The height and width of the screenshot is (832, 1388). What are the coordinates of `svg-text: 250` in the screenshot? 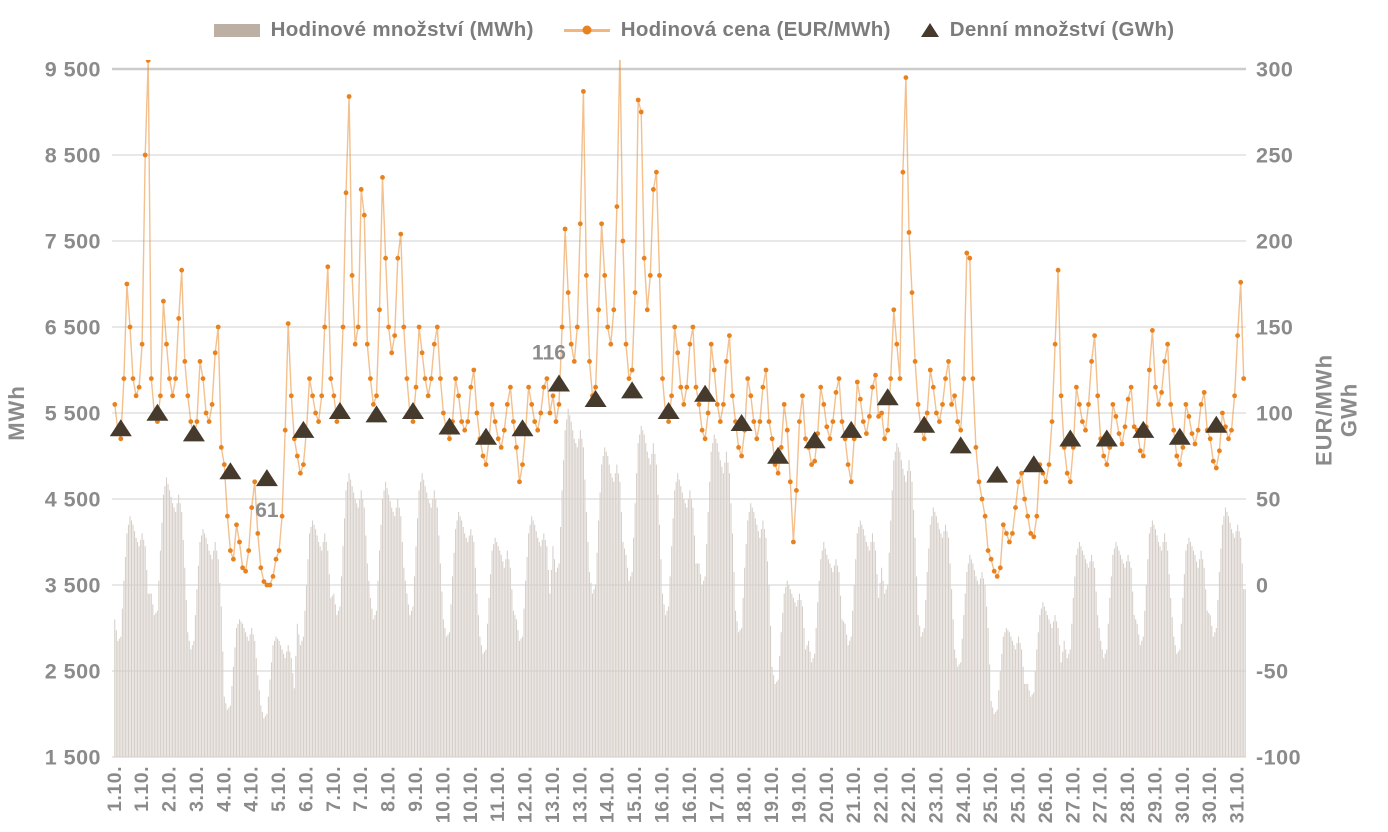 It's located at (1274, 156).